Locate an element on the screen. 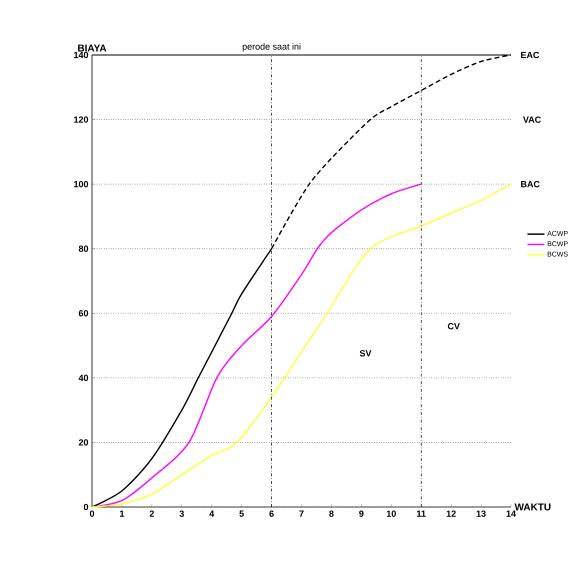 Image resolution: width=579 pixels, height=566 pixels. y-tick-label: 0 is located at coordinates (86, 507).